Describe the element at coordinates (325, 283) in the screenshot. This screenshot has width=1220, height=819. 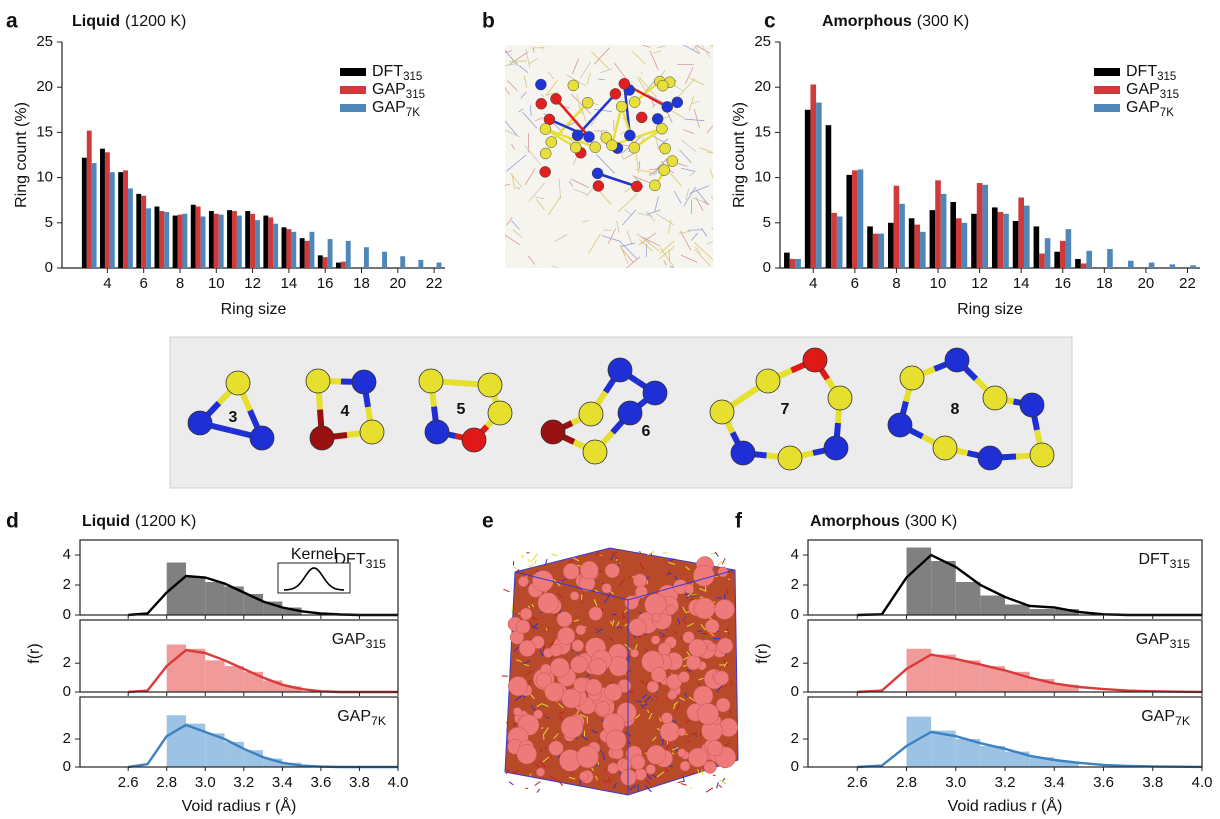
I see `x-tick-label: 16` at that location.